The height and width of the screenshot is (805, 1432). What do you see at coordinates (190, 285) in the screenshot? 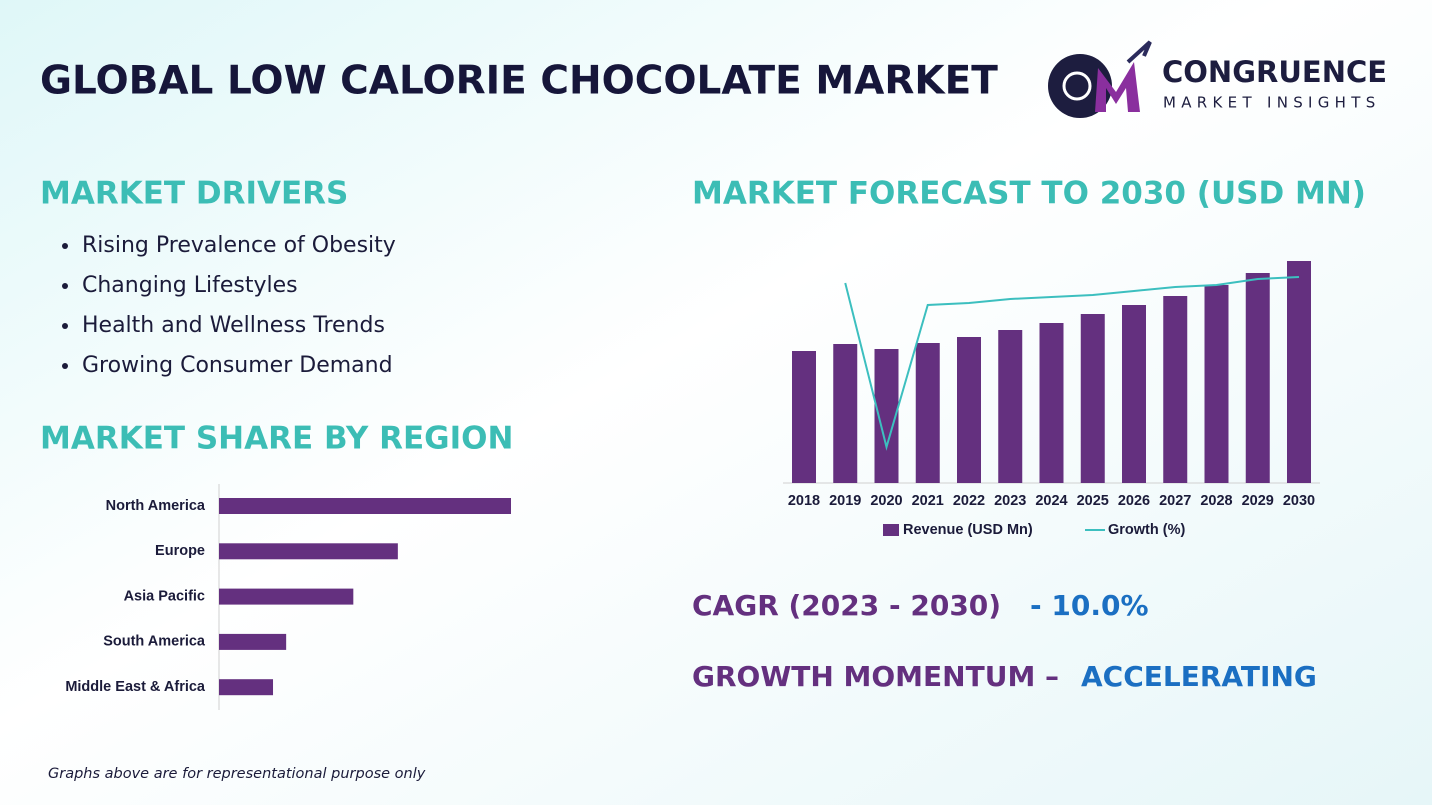
I see `driver-item: Changing Lifestyles` at bounding box center [190, 285].